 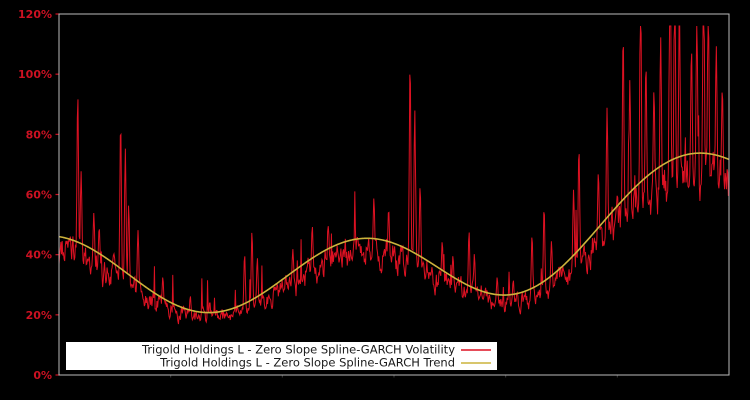 I want to click on y-tick-label: 20%, so click(x=39, y=315).